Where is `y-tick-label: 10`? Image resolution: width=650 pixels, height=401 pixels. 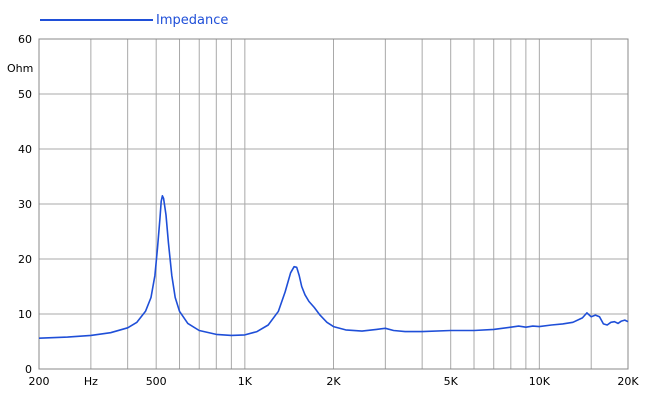
y-tick-label: 10 is located at coordinates (25, 314).